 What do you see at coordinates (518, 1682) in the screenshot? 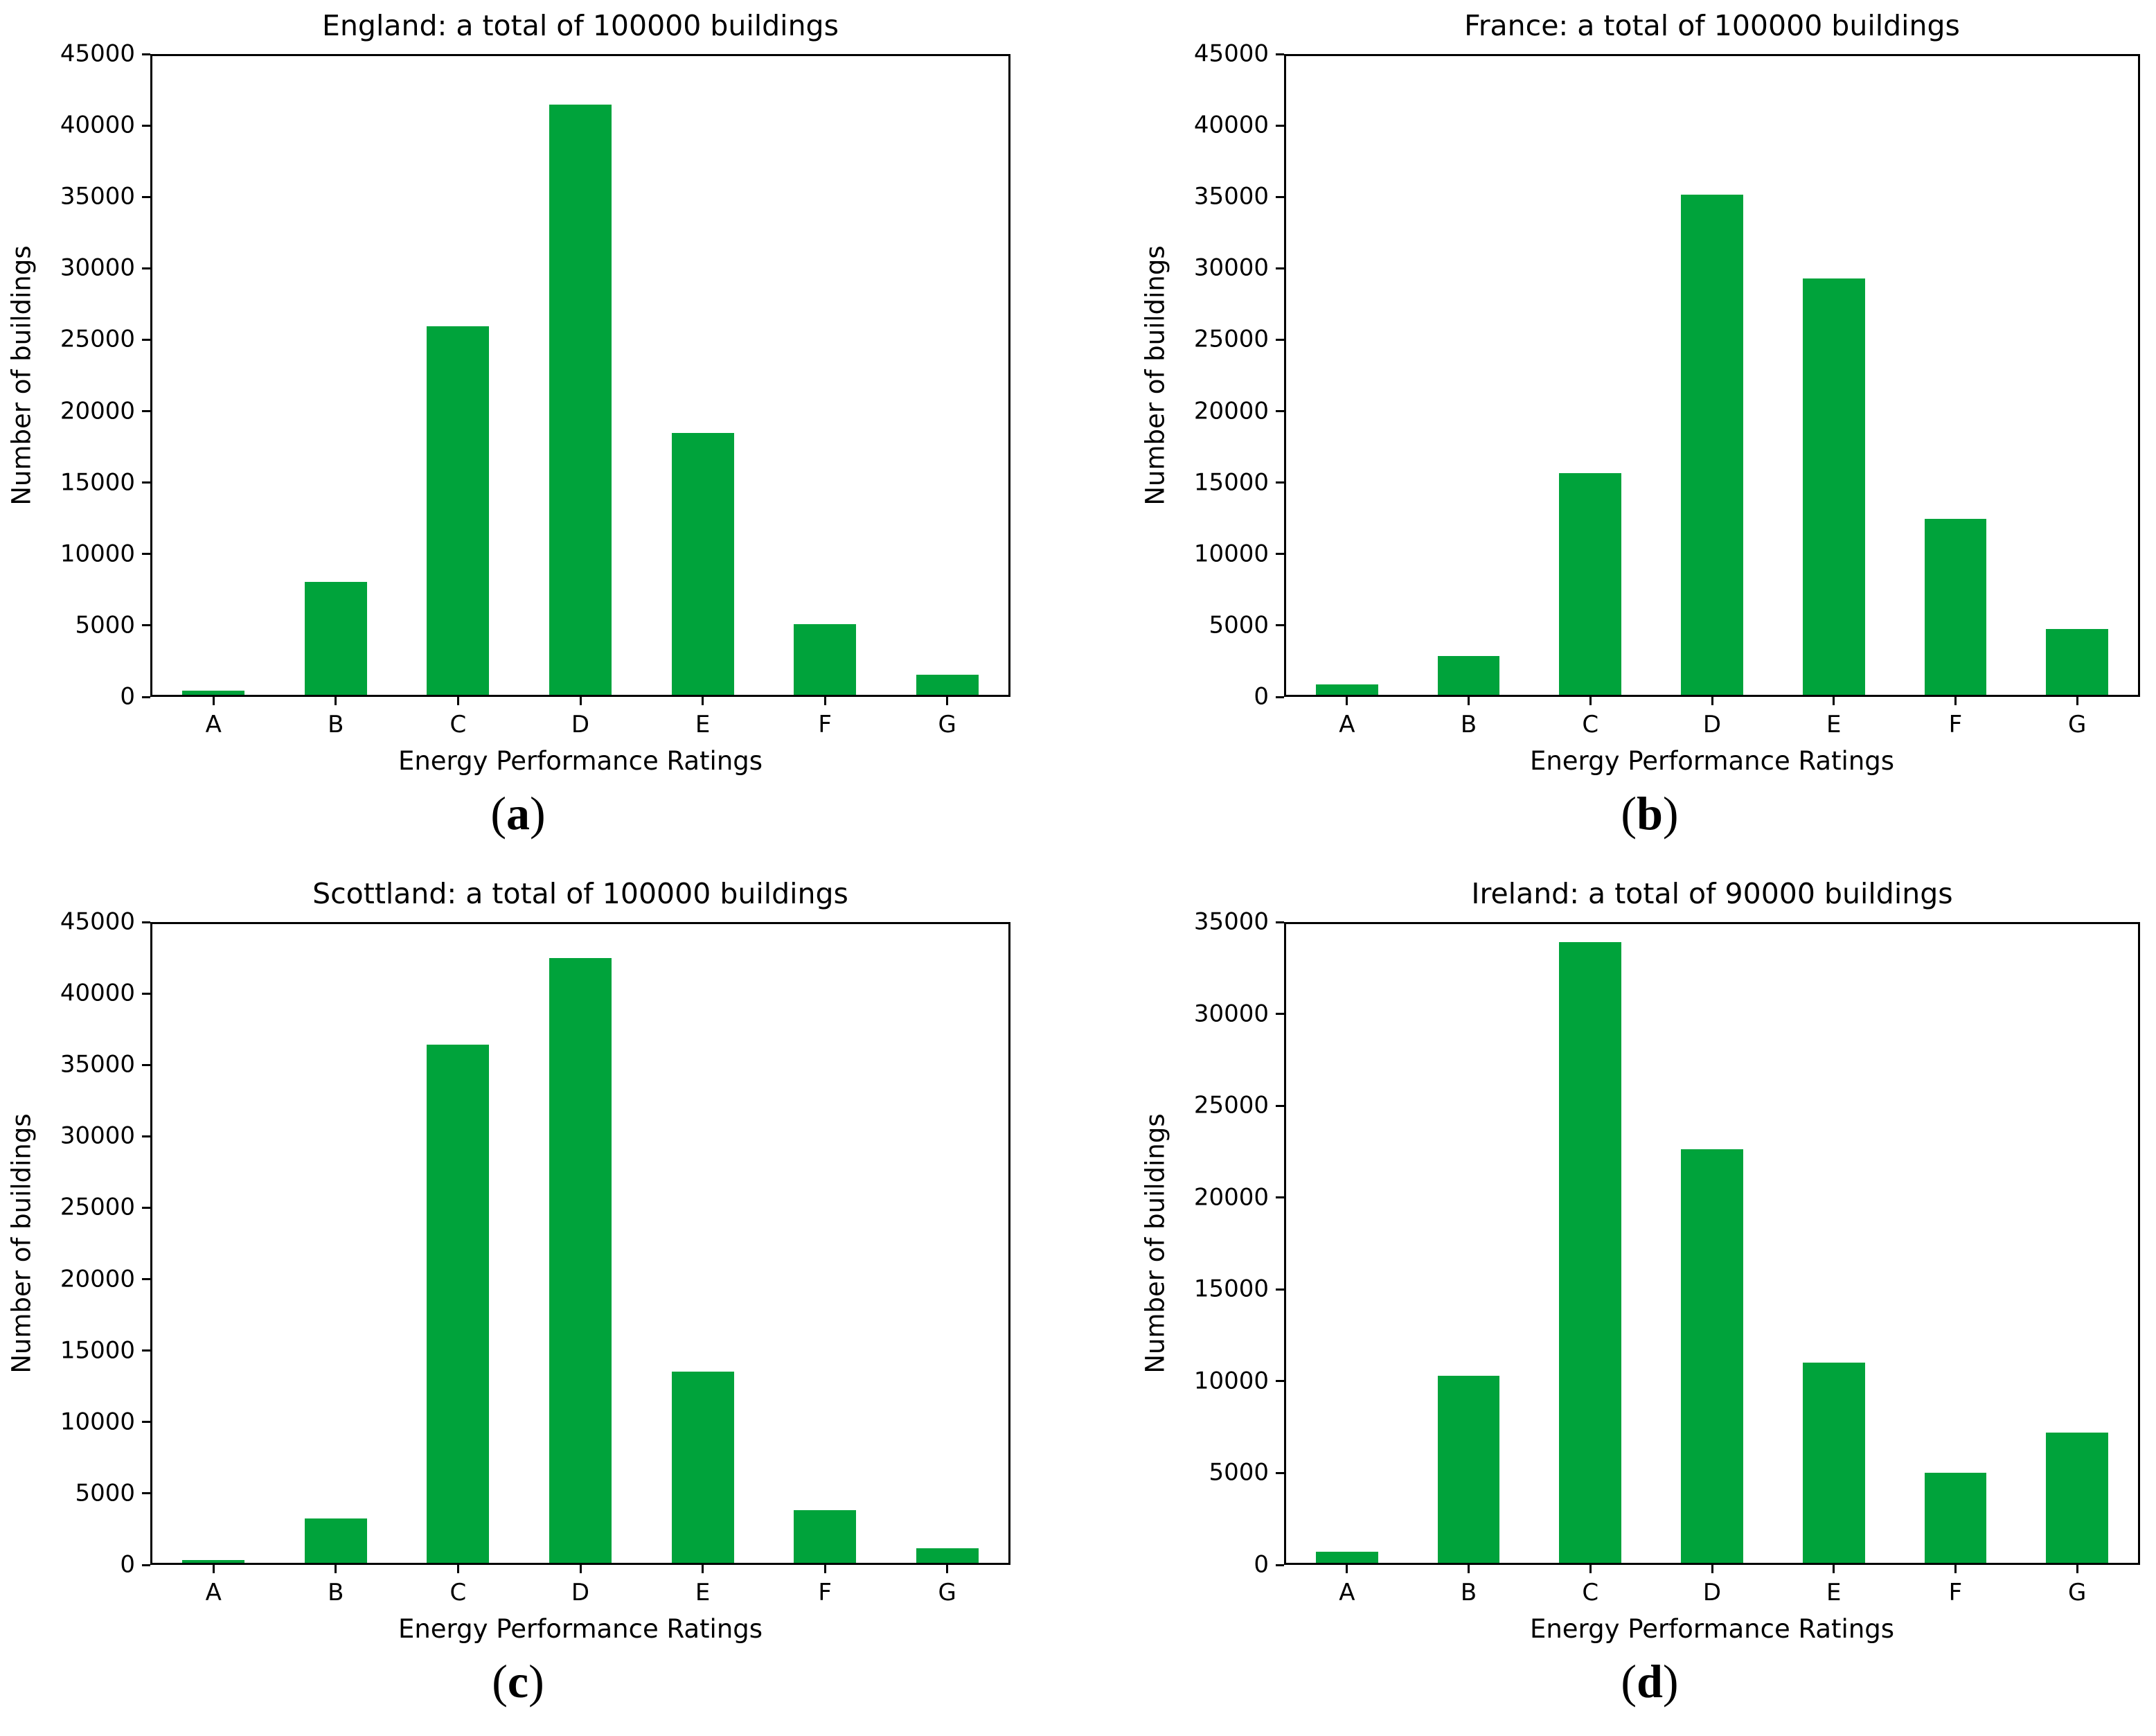
I see `subfigure-caption: (c)` at bounding box center [518, 1682].